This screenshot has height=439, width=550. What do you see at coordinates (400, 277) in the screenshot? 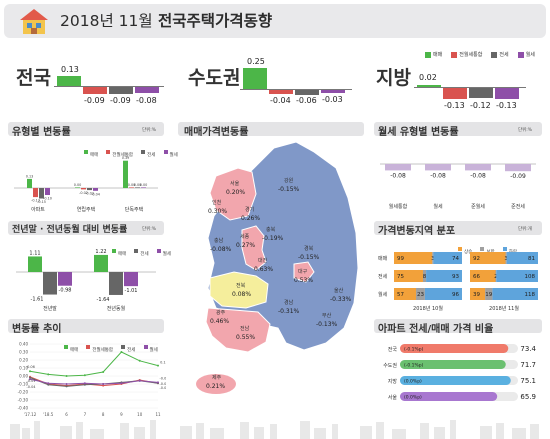
I see `segment-value-label: 75` at bounding box center [400, 277].